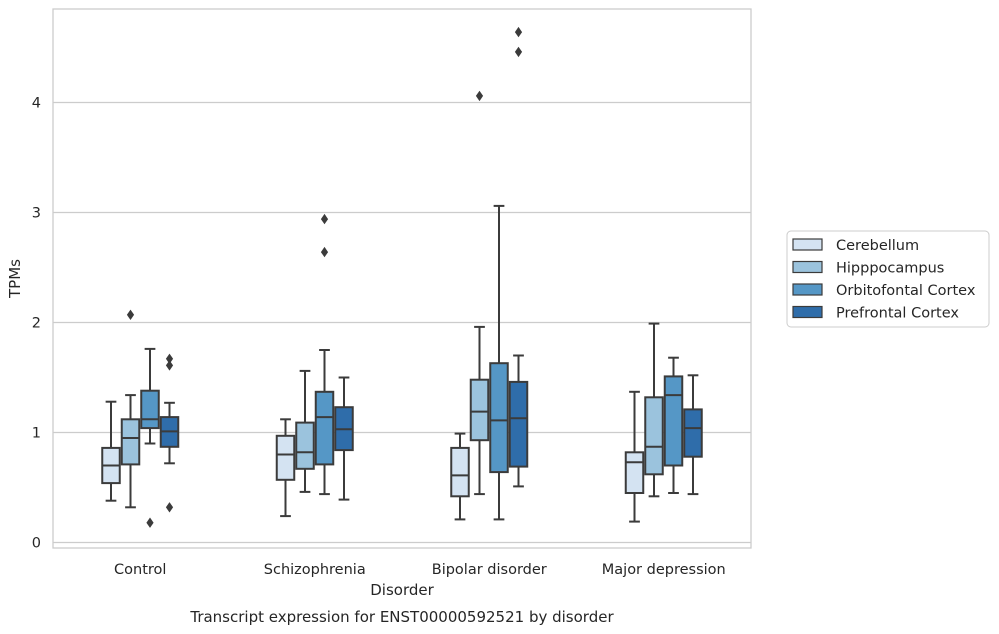 Image resolution: width=999 pixels, height=634 pixels. What do you see at coordinates (897, 314) in the screenshot?
I see `legend-label: Prefrontal Cortex` at bounding box center [897, 314].